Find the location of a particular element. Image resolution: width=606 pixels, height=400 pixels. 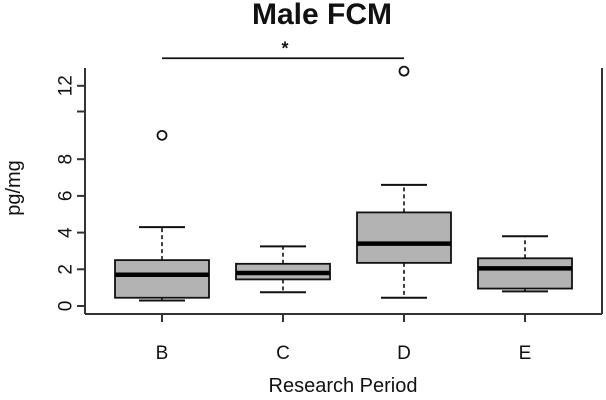

y-tick-label-4: 4 is located at coordinates (66, 232).